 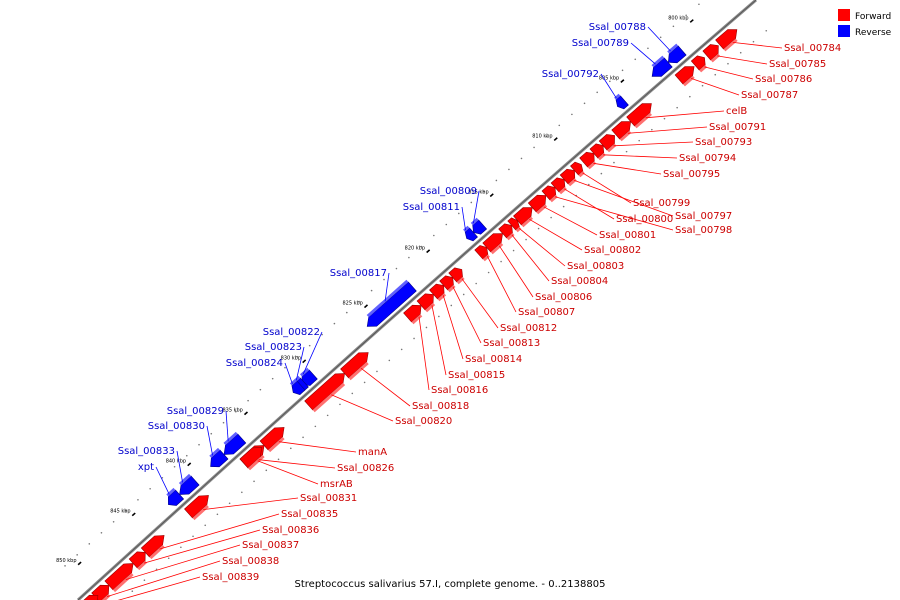 What do you see at coordinates (644, 219) in the screenshot?
I see `gene-label-ssal_00800: Ssal_00800` at bounding box center [644, 219].